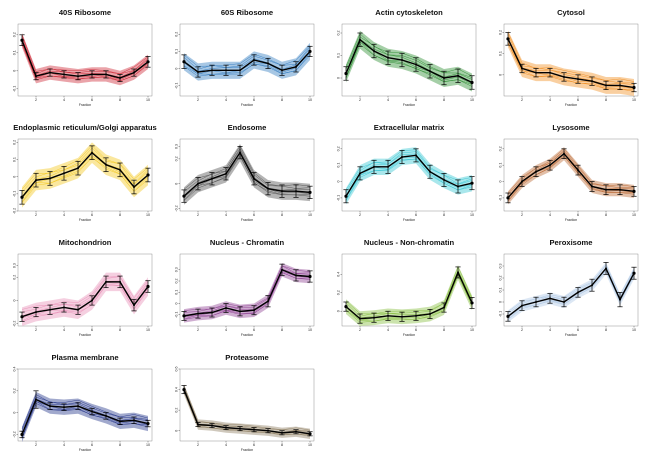 The width and height of the screenshot is (654, 458). I want to click on panel-title: Lysosome, so click(570, 127).